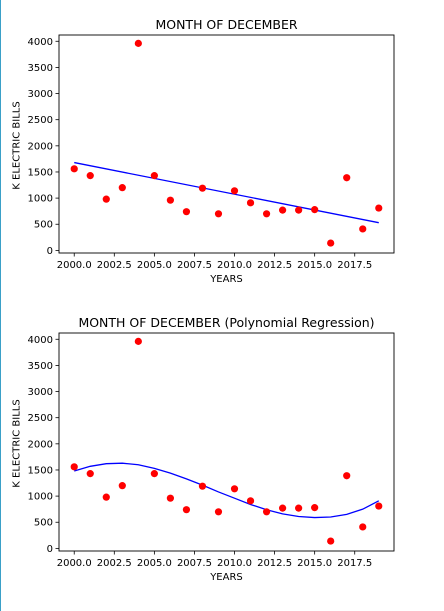 This screenshot has height=611, width=444. What do you see at coordinates (17, 443) in the screenshot?
I see `chart-2-ylabel: K ELECTRIC BILLS` at bounding box center [17, 443].